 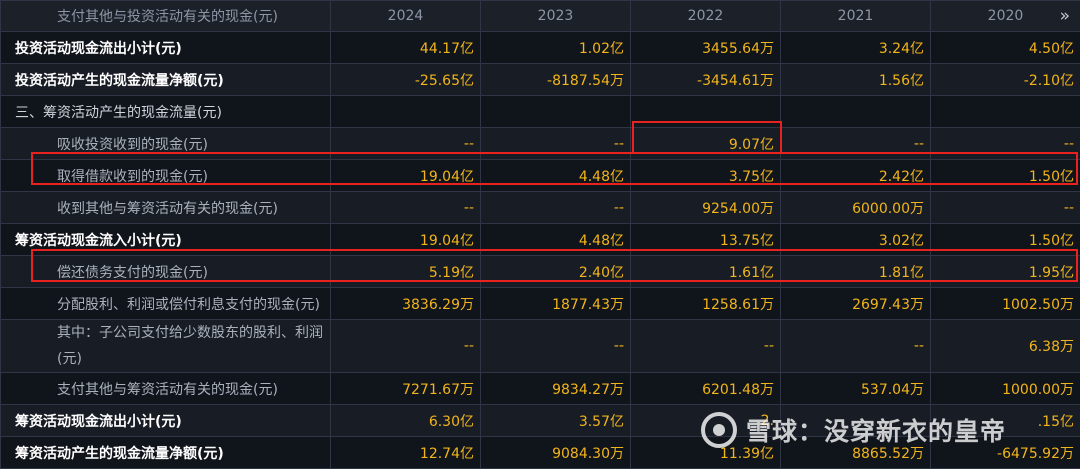 What do you see at coordinates (406, 272) in the screenshot?
I see `cell-value: 5.19亿` at bounding box center [406, 272].